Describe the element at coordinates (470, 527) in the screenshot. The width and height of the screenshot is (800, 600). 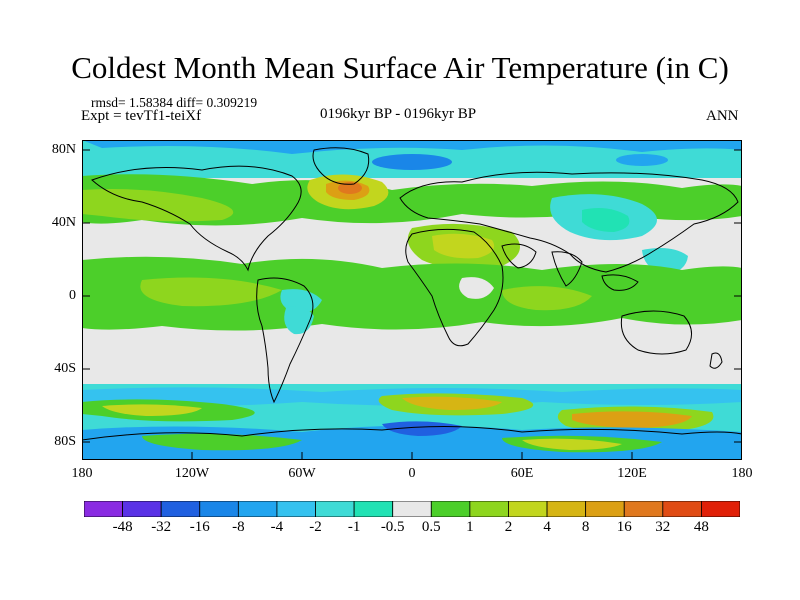
I see `colorbar-label: 1` at that location.